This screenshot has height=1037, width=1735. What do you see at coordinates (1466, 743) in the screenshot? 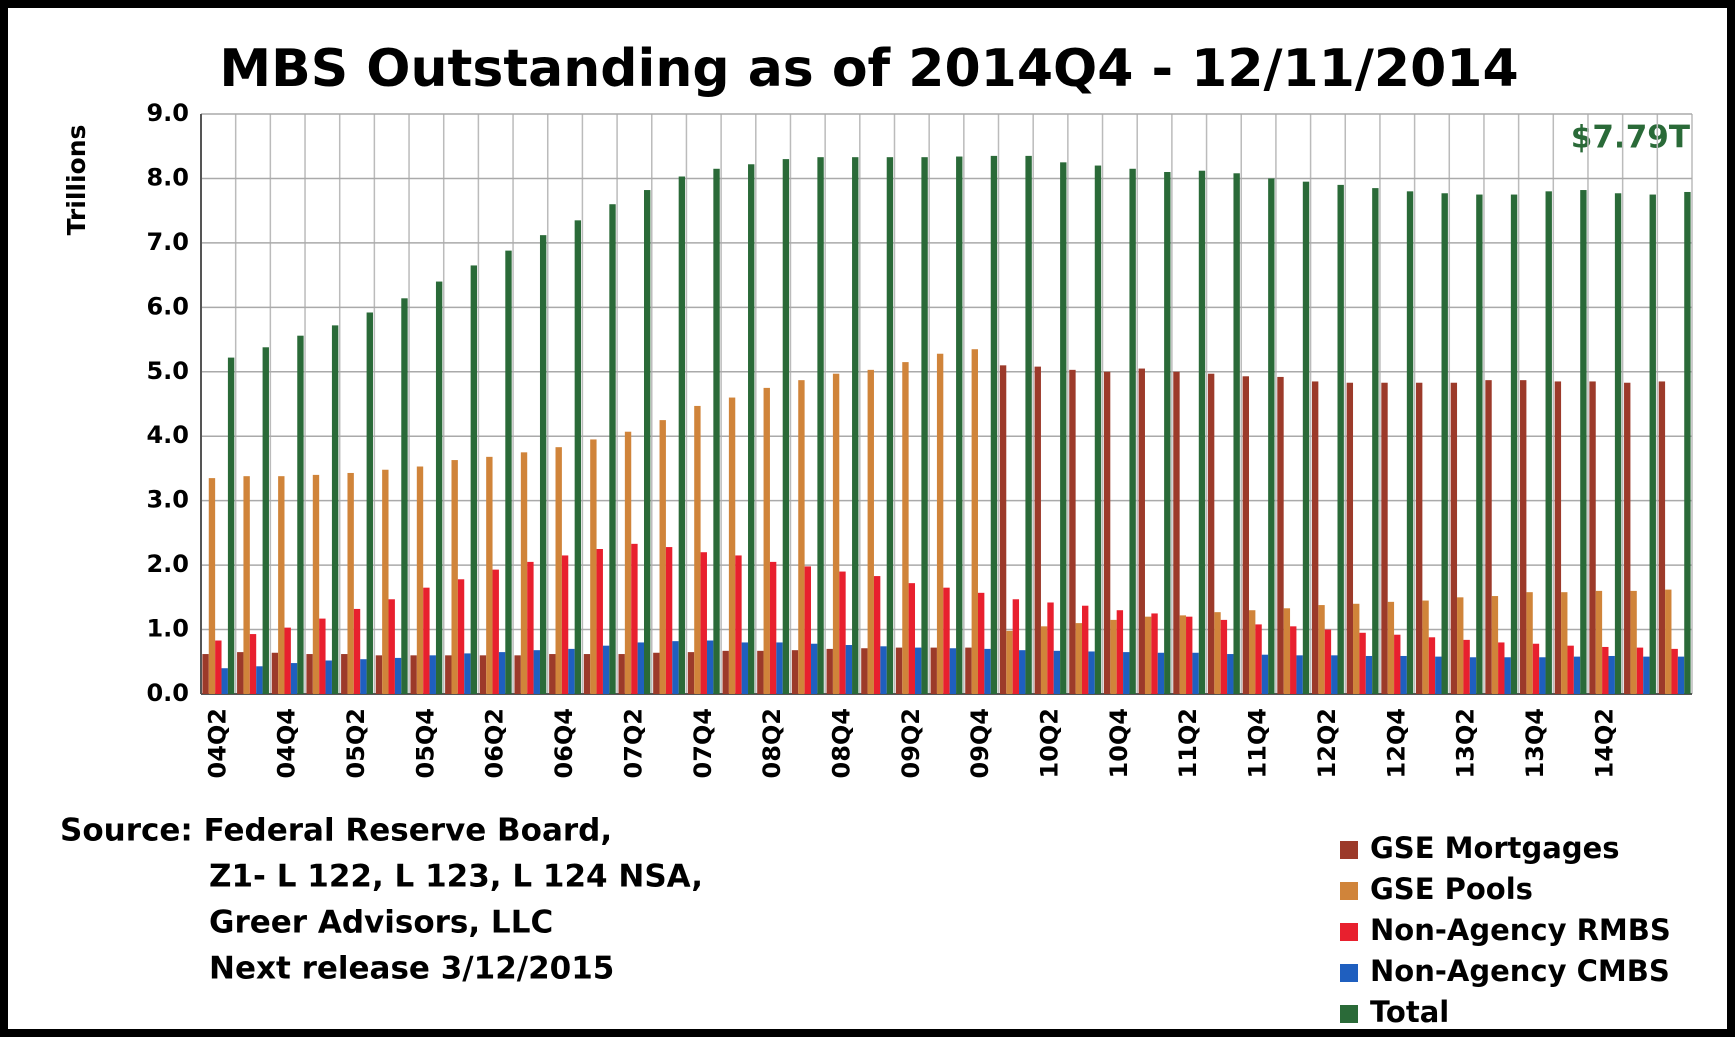
I see `x-tick-label: 13Q2` at bounding box center [1466, 743].